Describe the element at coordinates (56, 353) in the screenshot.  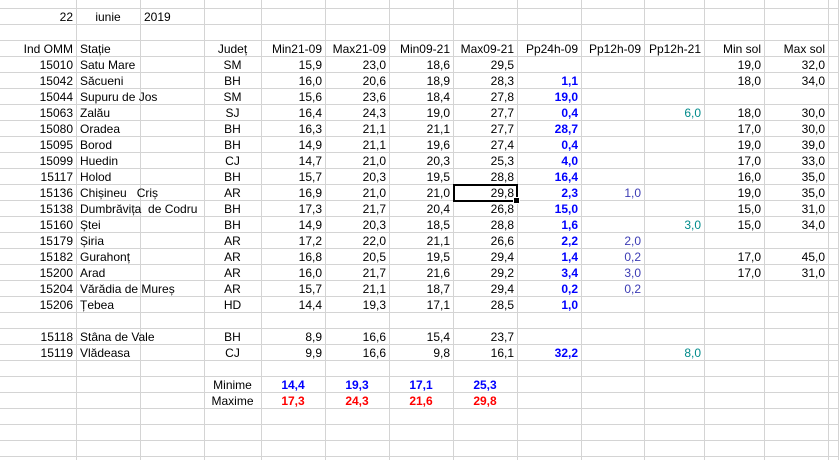
I see `data-cell: 15119` at that location.